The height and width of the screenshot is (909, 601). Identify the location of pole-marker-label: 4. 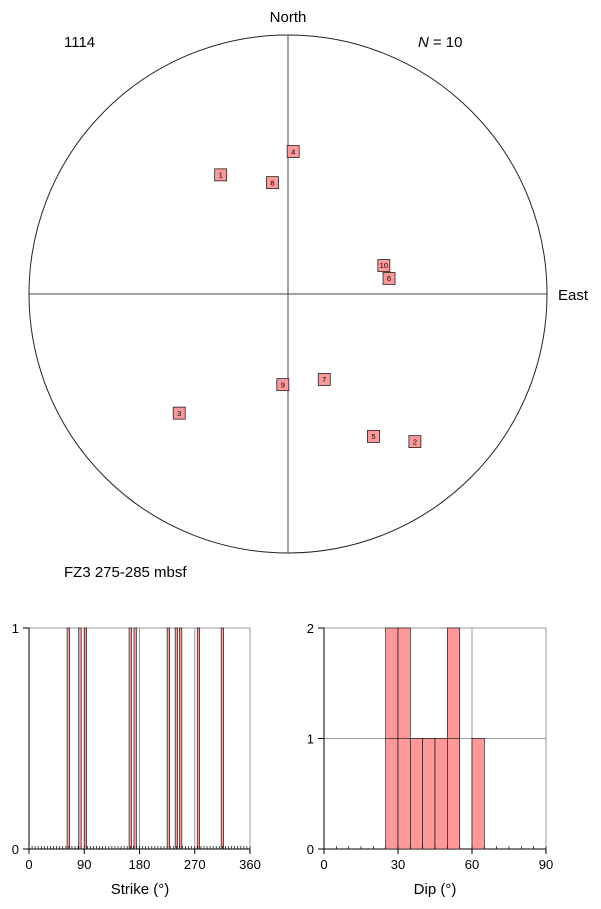
(293, 151).